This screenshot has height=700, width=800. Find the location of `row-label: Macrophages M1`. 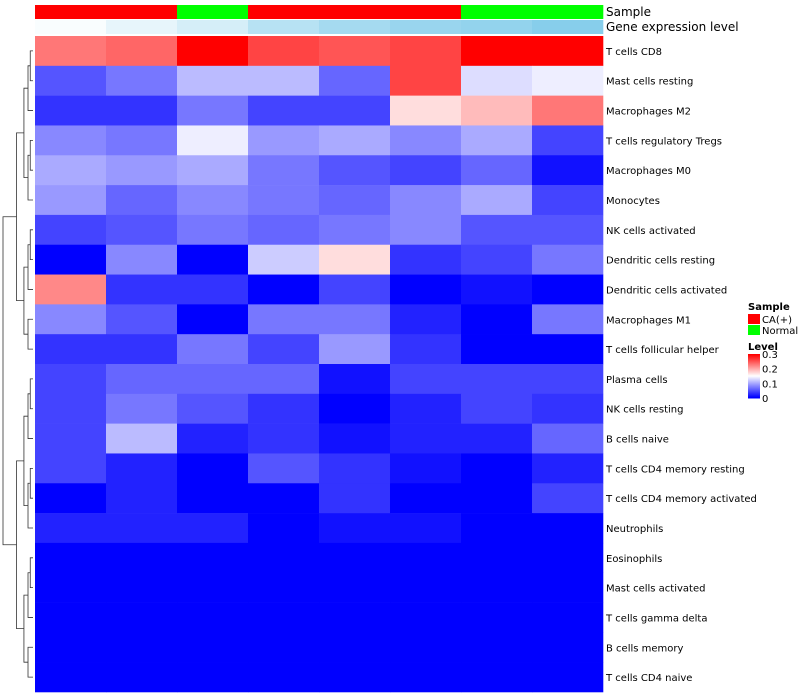

row-label: Macrophages M1 is located at coordinates (648, 320).